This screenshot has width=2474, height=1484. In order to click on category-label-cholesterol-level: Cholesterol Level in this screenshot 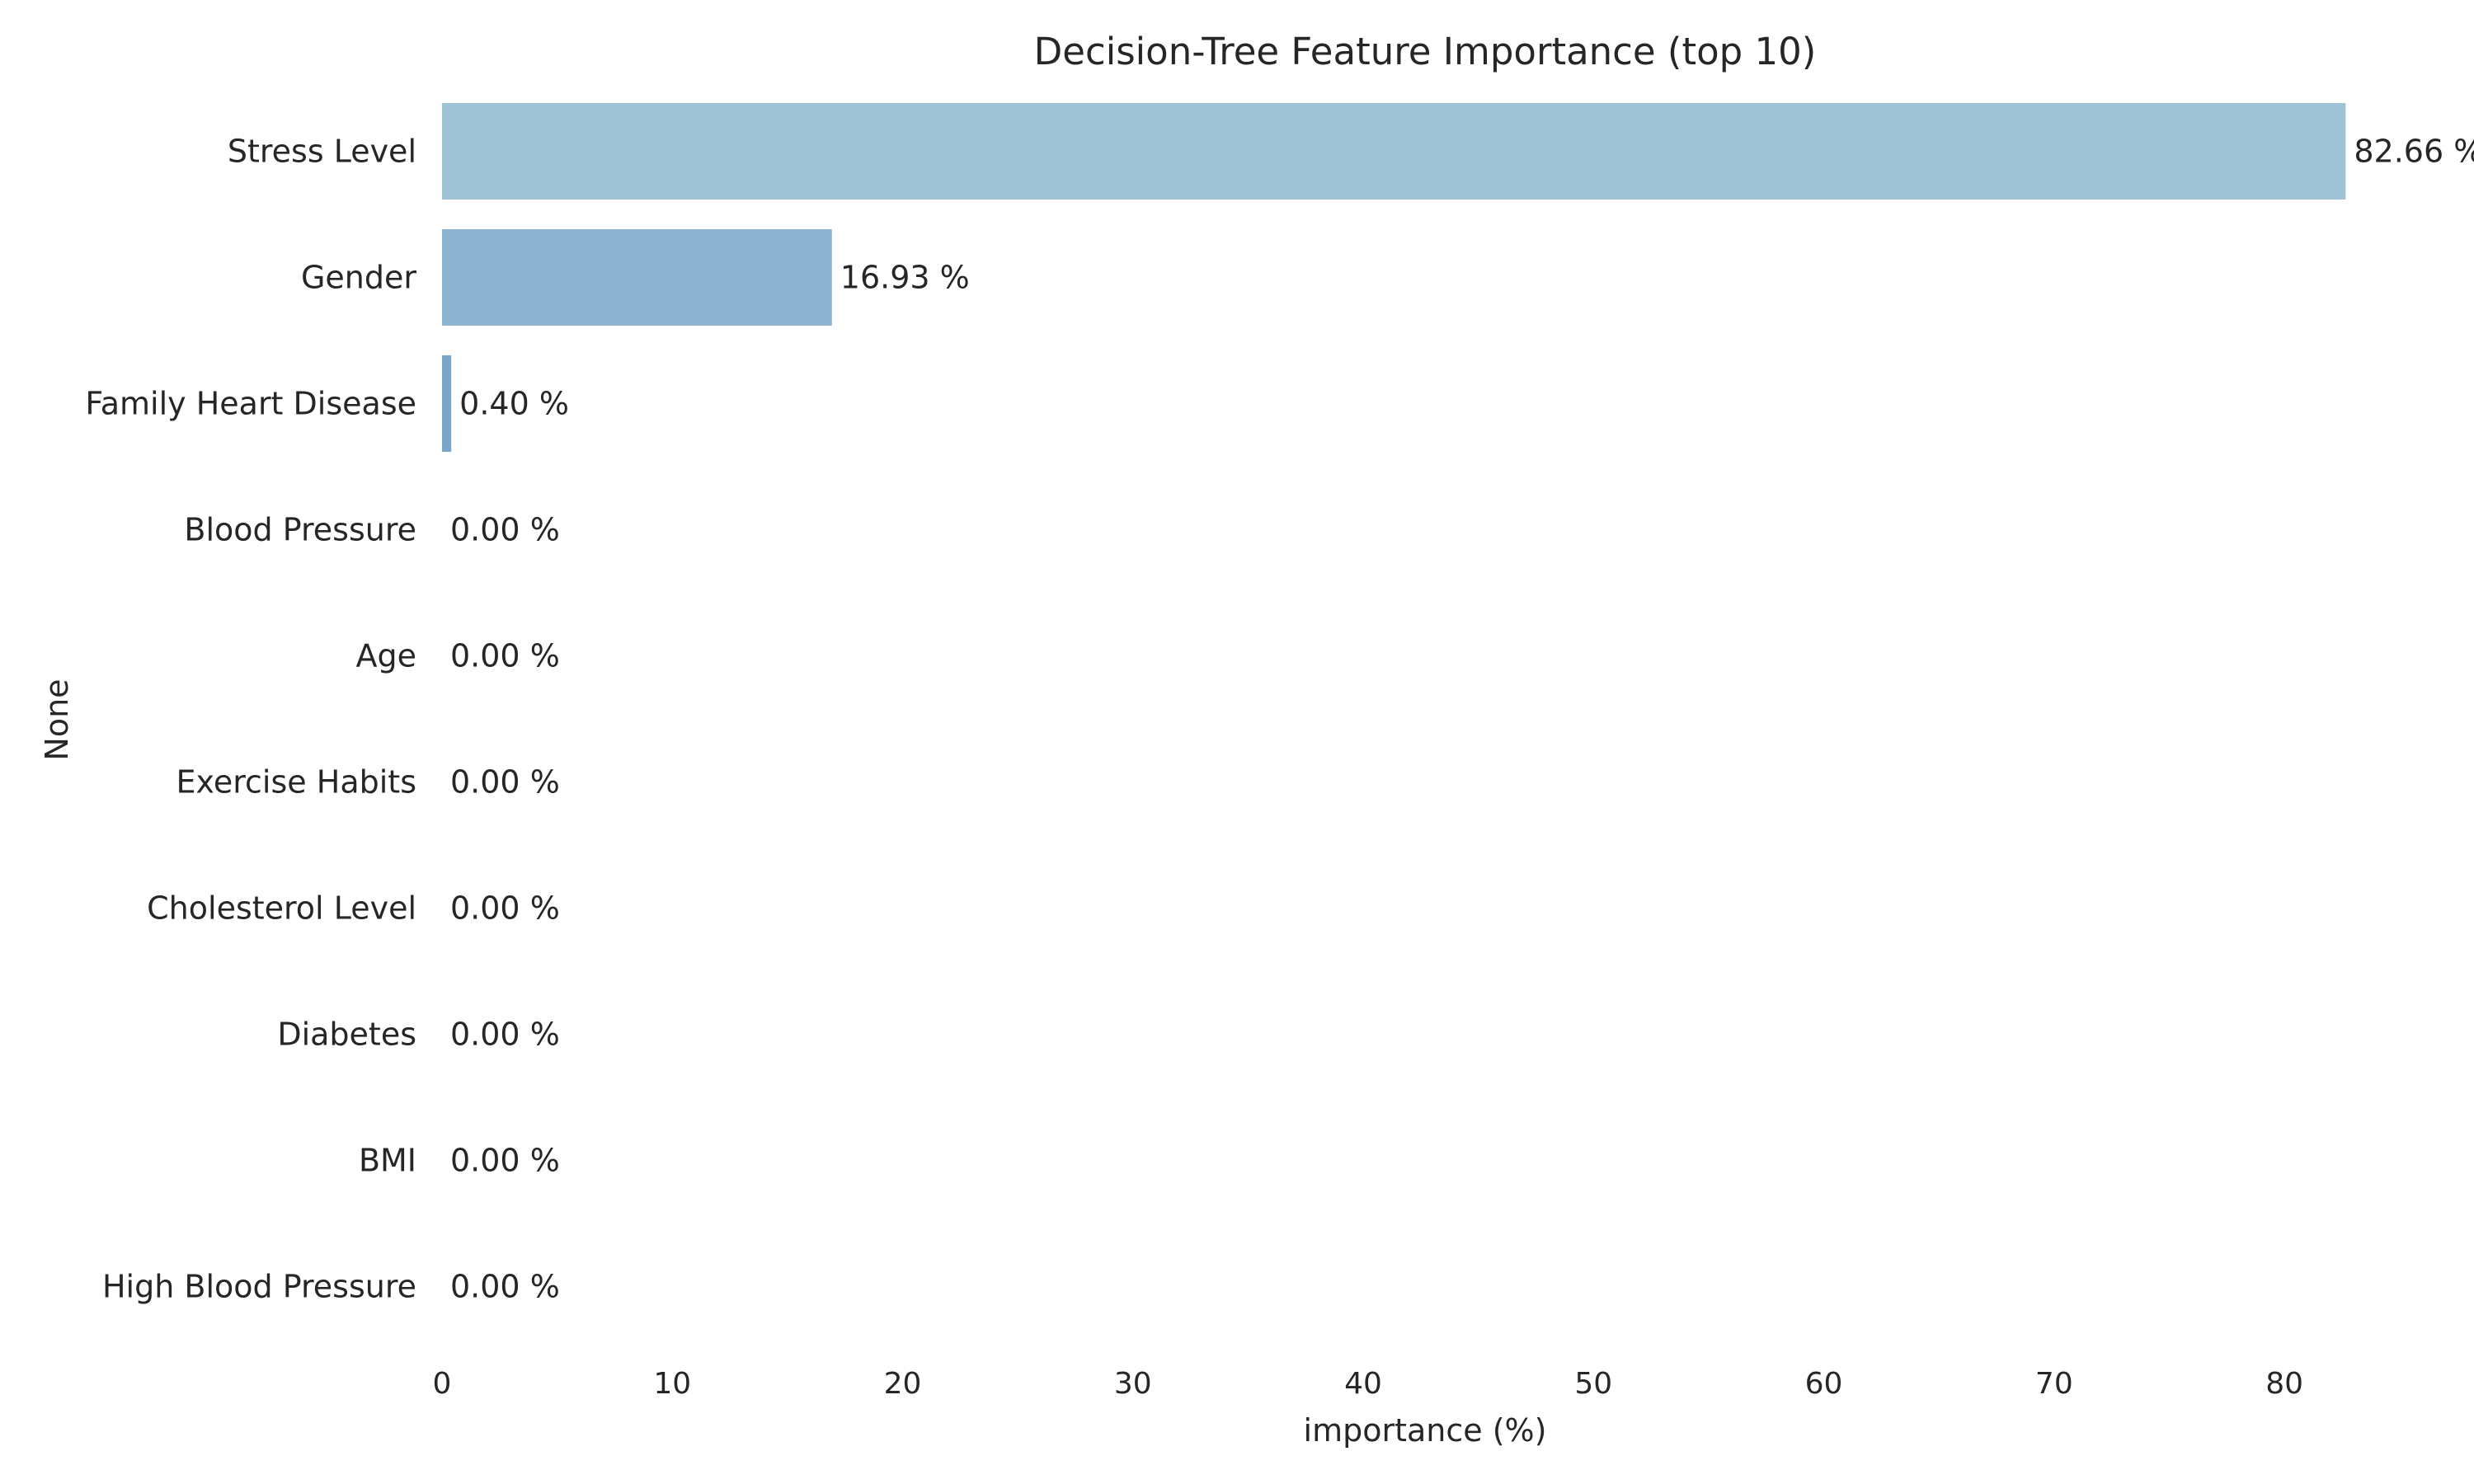, I will do `click(281, 909)`.